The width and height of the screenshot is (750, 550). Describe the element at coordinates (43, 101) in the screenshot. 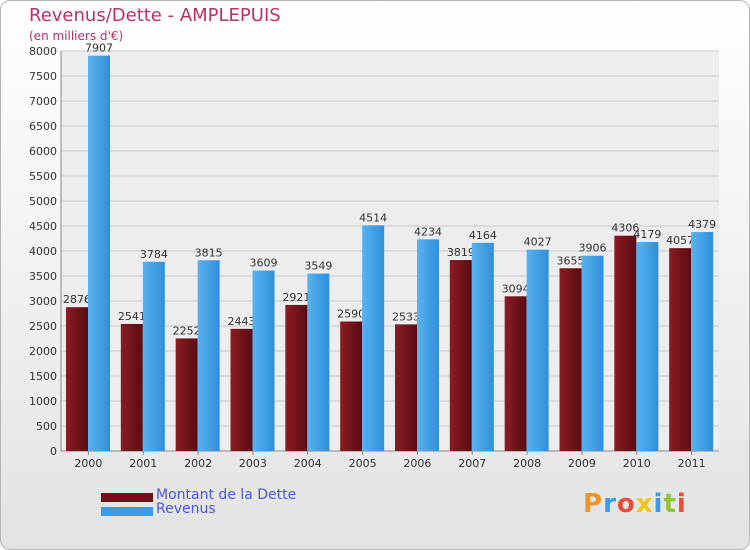

I see `y-tick-label: 7000` at that location.